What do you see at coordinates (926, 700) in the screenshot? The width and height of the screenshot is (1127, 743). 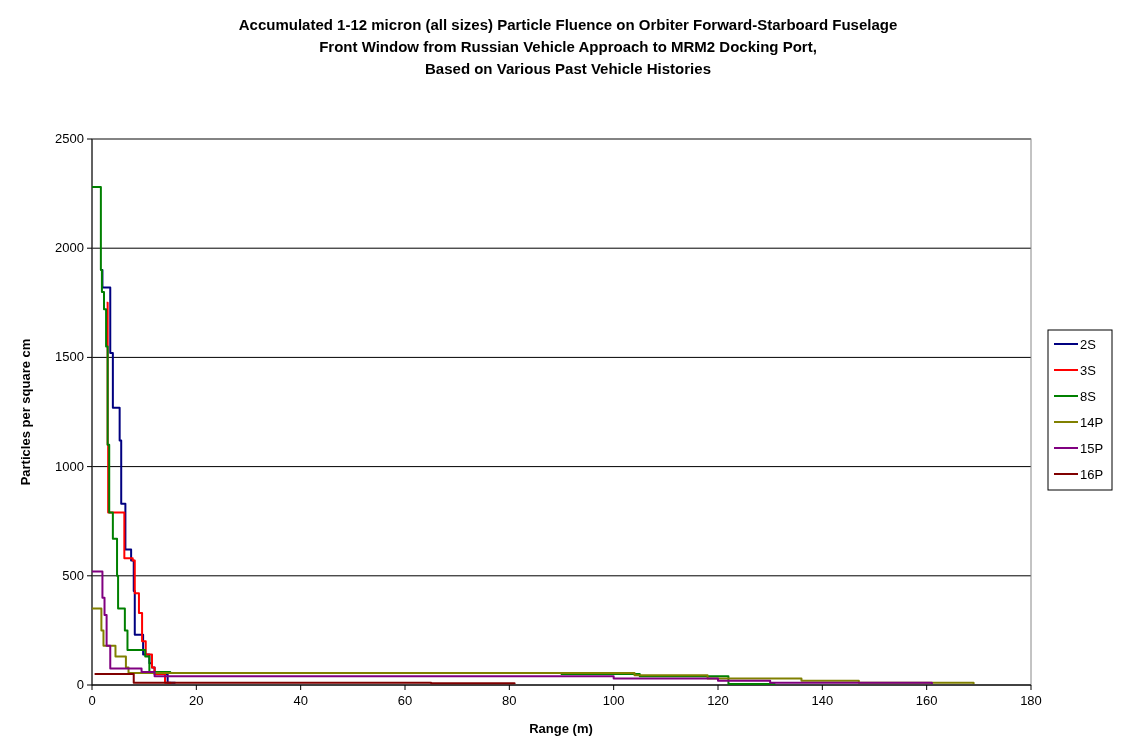 I see `x-tick-label: 160` at bounding box center [926, 700].